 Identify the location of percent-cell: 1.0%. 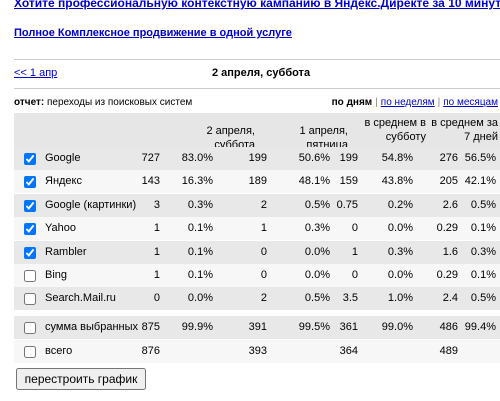
(400, 298).